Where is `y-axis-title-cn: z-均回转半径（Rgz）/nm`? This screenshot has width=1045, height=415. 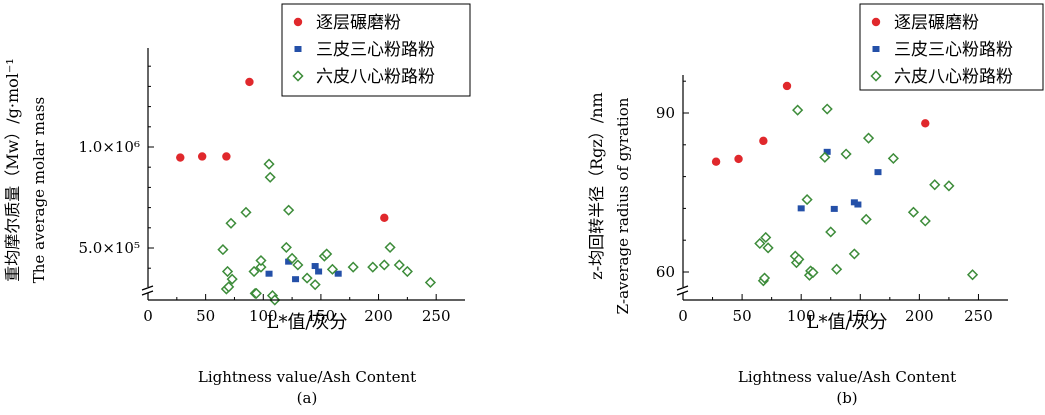
y-axis-title-cn: z-均回转半径（Rgz）/nm is located at coordinates (596, 185).